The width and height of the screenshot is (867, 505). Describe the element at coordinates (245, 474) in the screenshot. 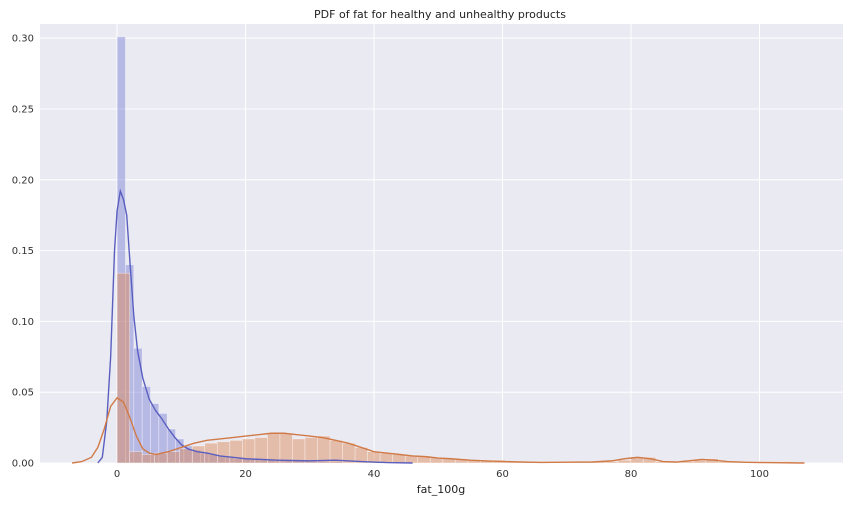

I see `x-tick-label: 20` at that location.